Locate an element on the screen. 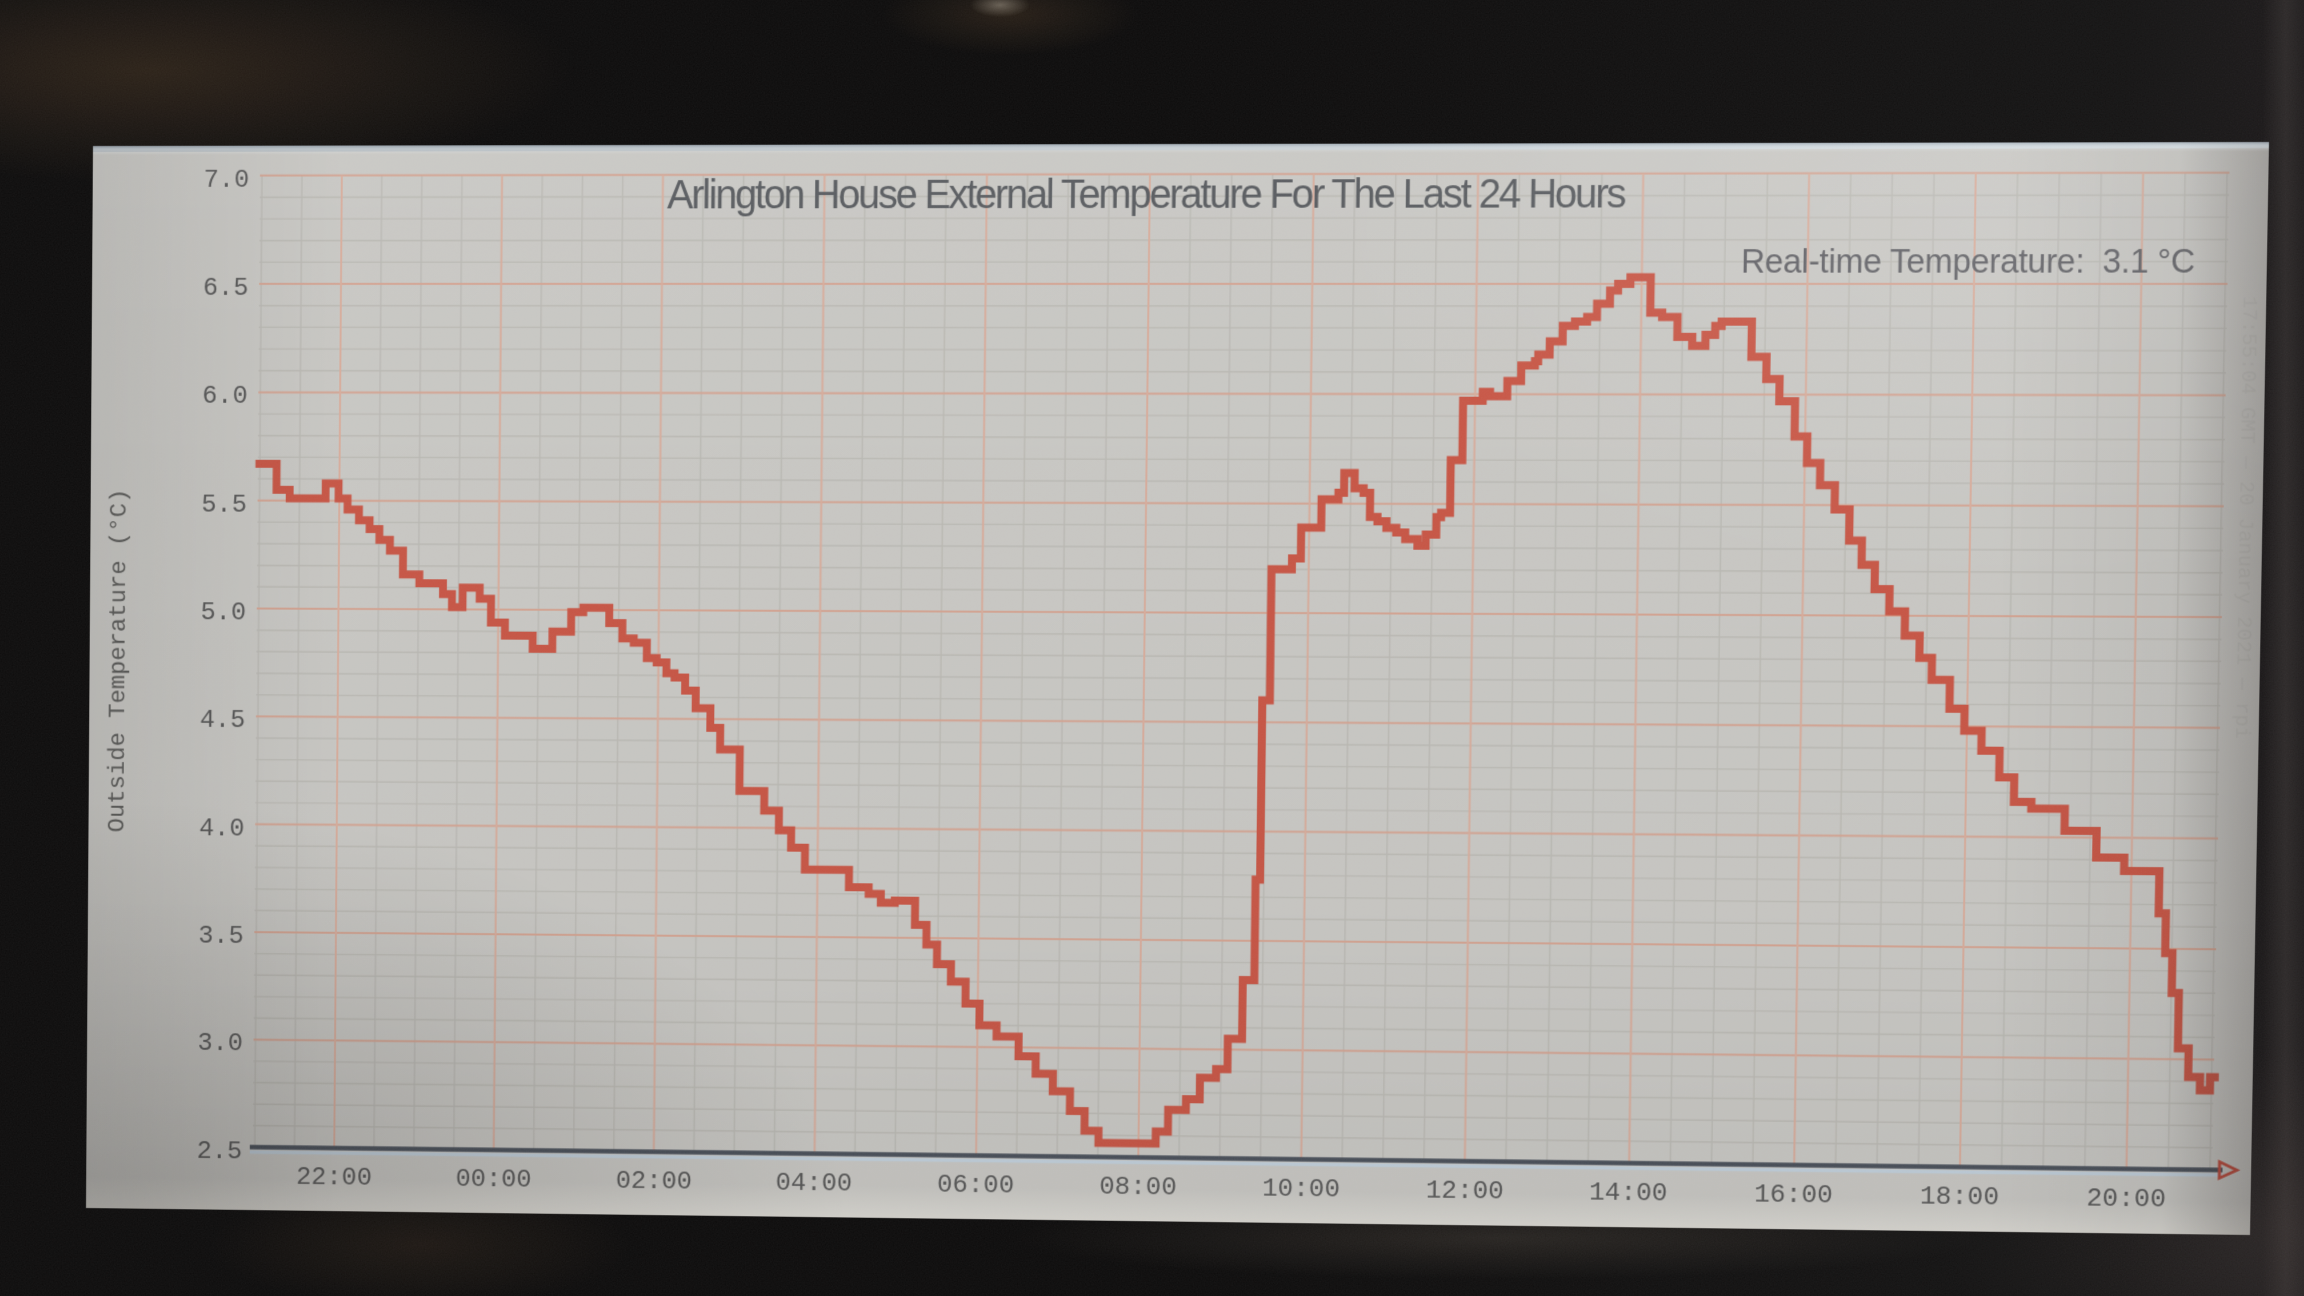  svg-text: 06:00 is located at coordinates (975, 1185).